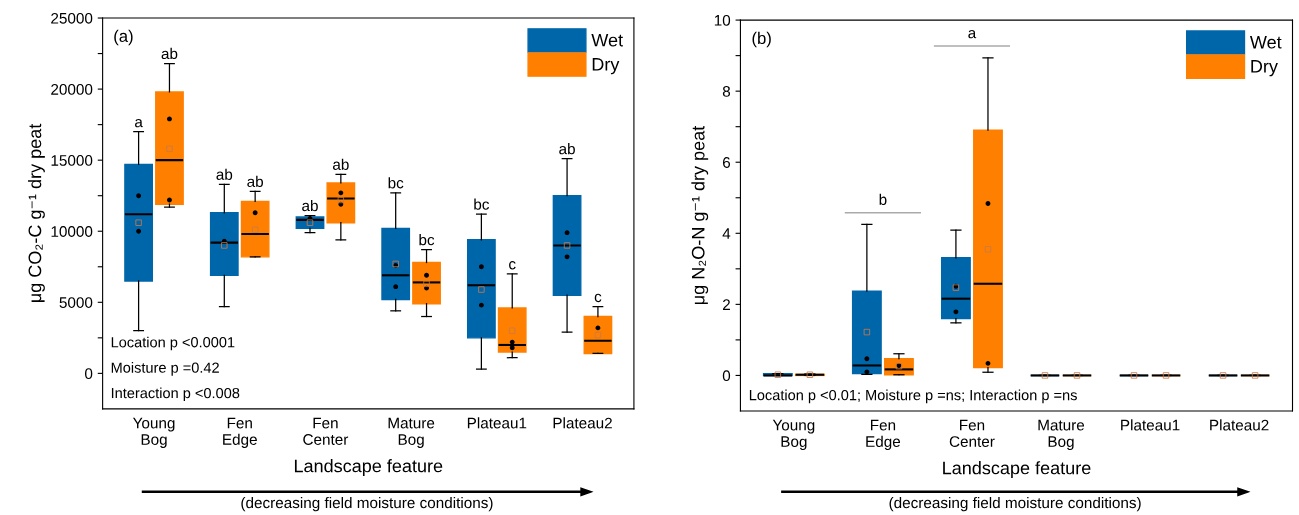 The width and height of the screenshot is (1299, 515). I want to click on y-tick-label: 5000, so click(76, 302).